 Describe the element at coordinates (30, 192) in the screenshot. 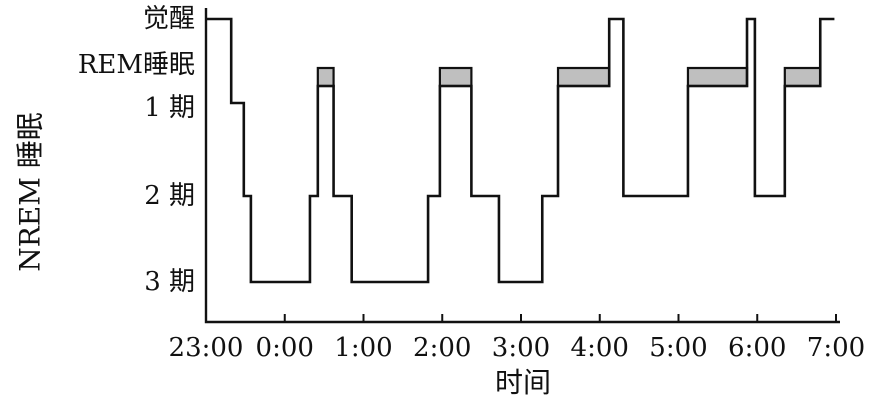

I see `y-axis-label: NREM 睡眠` at that location.